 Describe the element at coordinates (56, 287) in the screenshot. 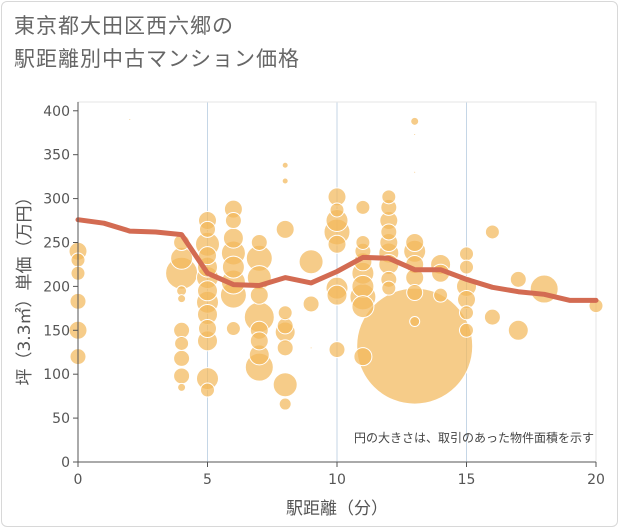

I see `y-tick-label: 200` at that location.